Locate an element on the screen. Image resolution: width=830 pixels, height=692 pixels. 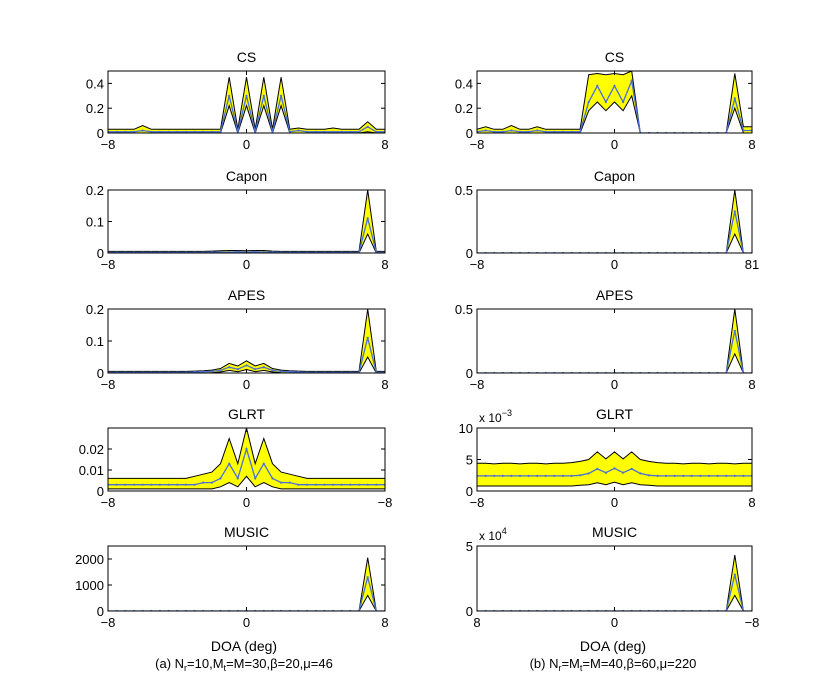
caption-left: (a) Nr=10,Mt=M=30,β=20,μ=46 is located at coordinates (244, 664).